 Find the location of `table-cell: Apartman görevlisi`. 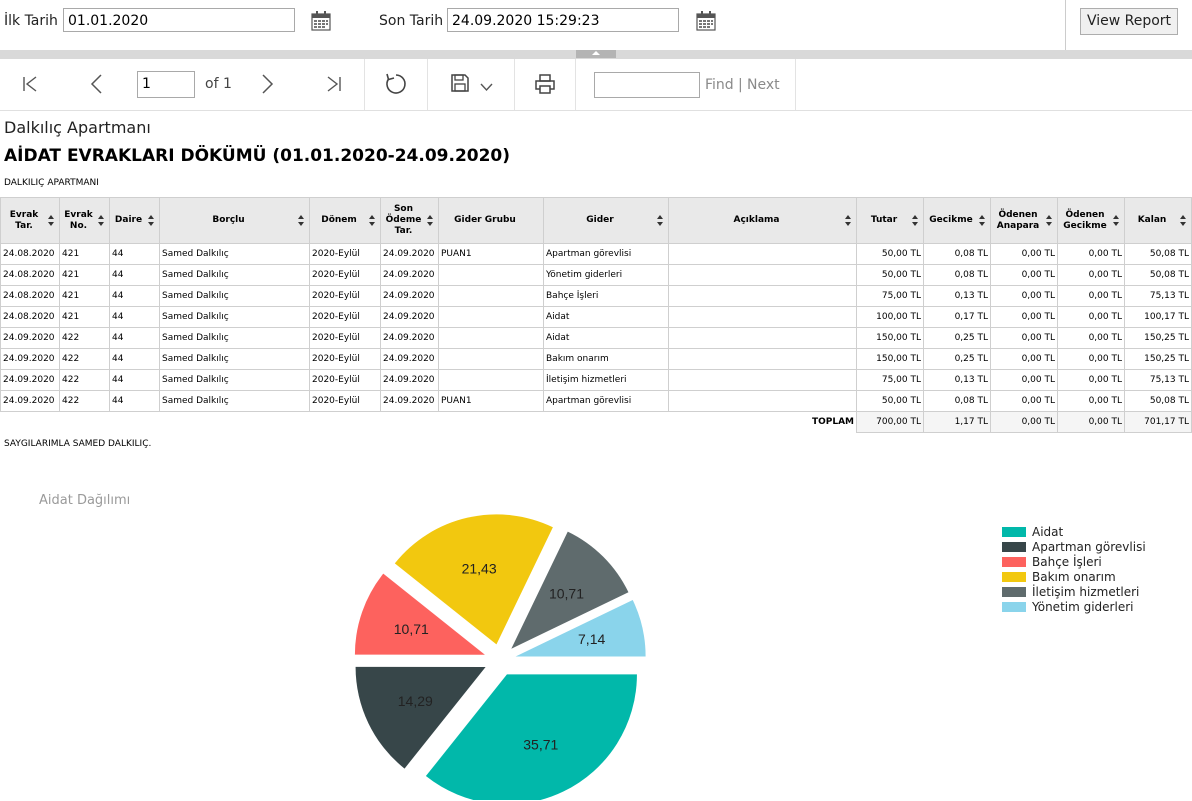

table-cell: Apartman görevlisi is located at coordinates (606, 401).